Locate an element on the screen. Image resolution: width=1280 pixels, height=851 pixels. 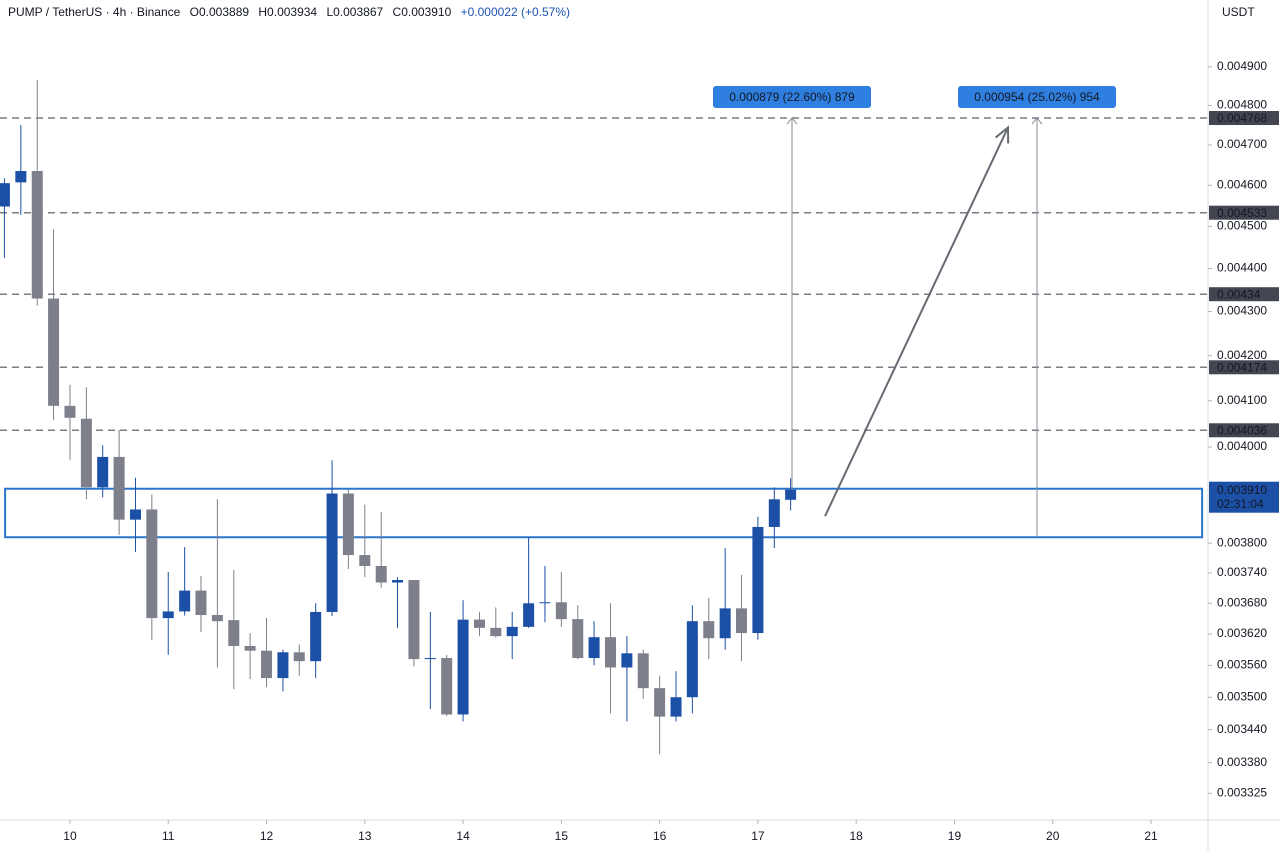
level-label: 0.004174 is located at coordinates (1242, 367).